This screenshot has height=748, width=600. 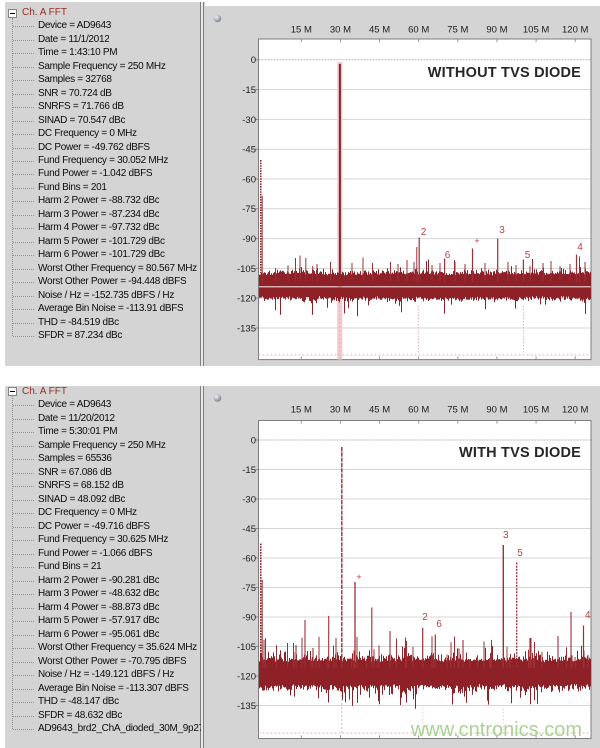 I want to click on svg-text: WITHOUT TVS DIODE, so click(x=504, y=73).